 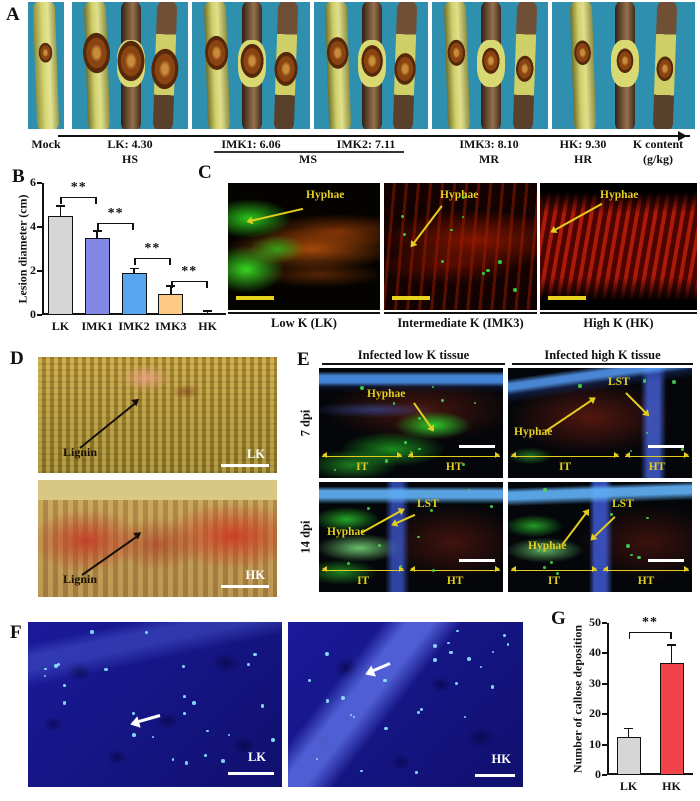 I want to click on group-label-imk1-text: IMK1: 6.06, so click(x=251, y=145).